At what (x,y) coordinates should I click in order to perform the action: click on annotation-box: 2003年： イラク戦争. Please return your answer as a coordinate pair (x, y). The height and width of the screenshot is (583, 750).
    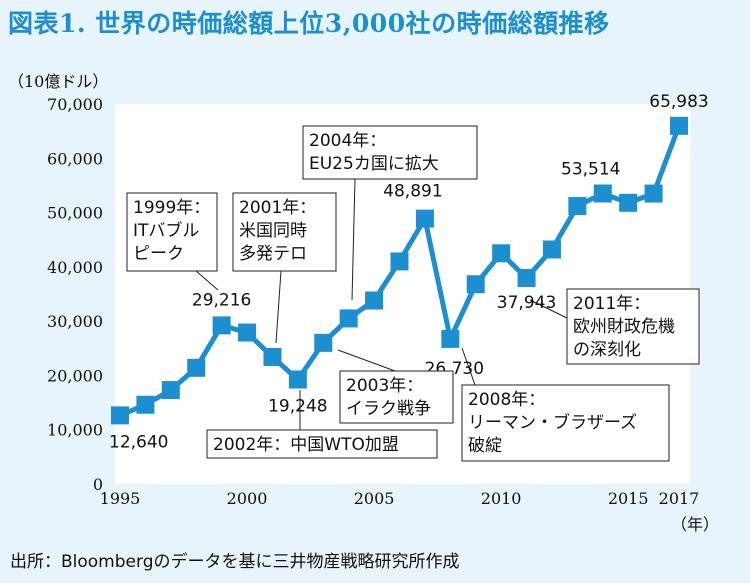
    Looking at the image, I should click on (396, 397).